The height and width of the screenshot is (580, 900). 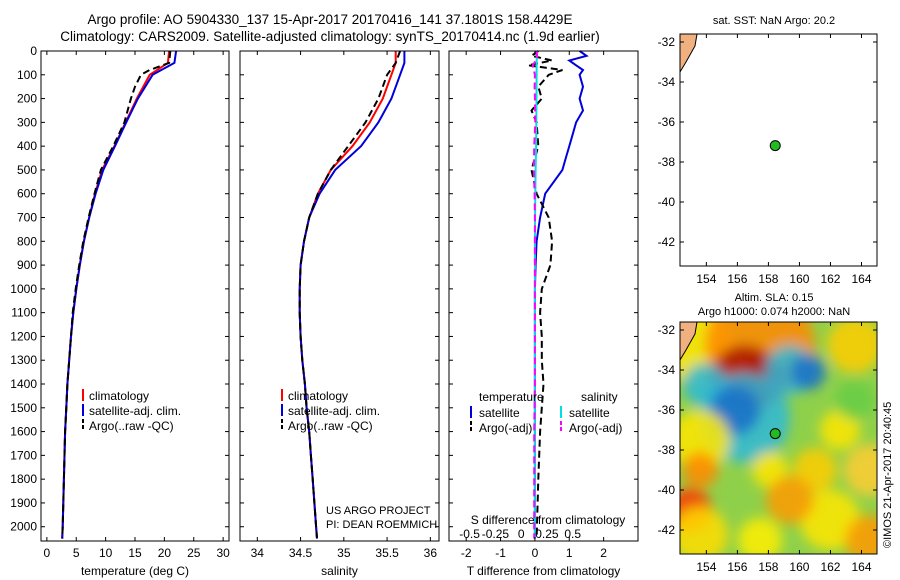 I want to click on y-tick-label: 300, so click(x=27, y=122).